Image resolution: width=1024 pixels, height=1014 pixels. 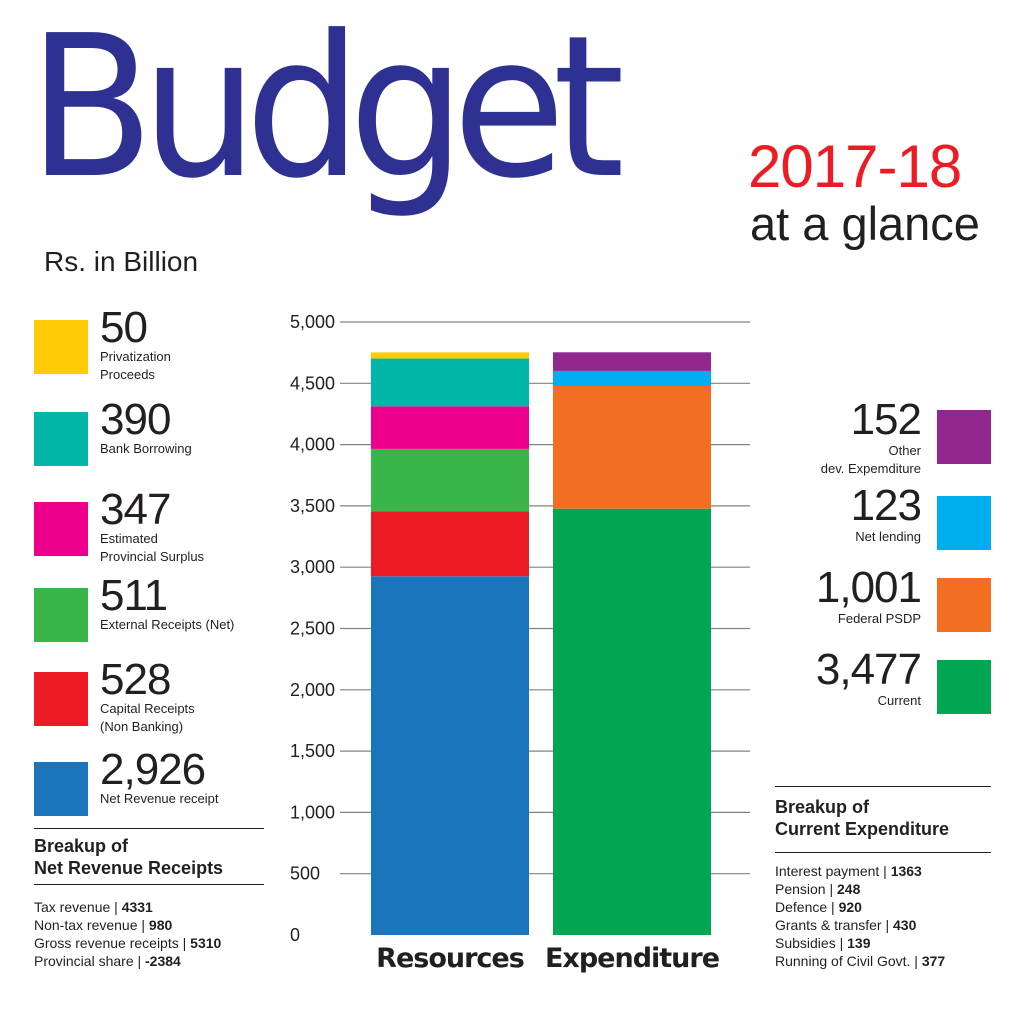 I want to click on page-subtitle: at a glance, so click(x=865, y=223).